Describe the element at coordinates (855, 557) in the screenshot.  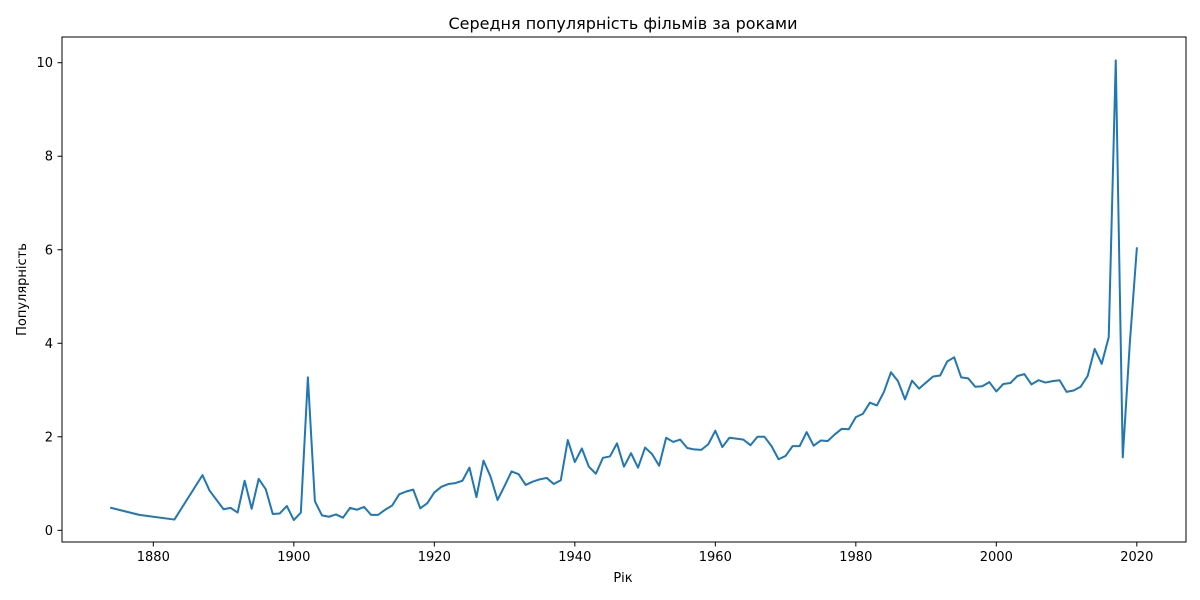
I see `x-tick-label: 1980` at that location.